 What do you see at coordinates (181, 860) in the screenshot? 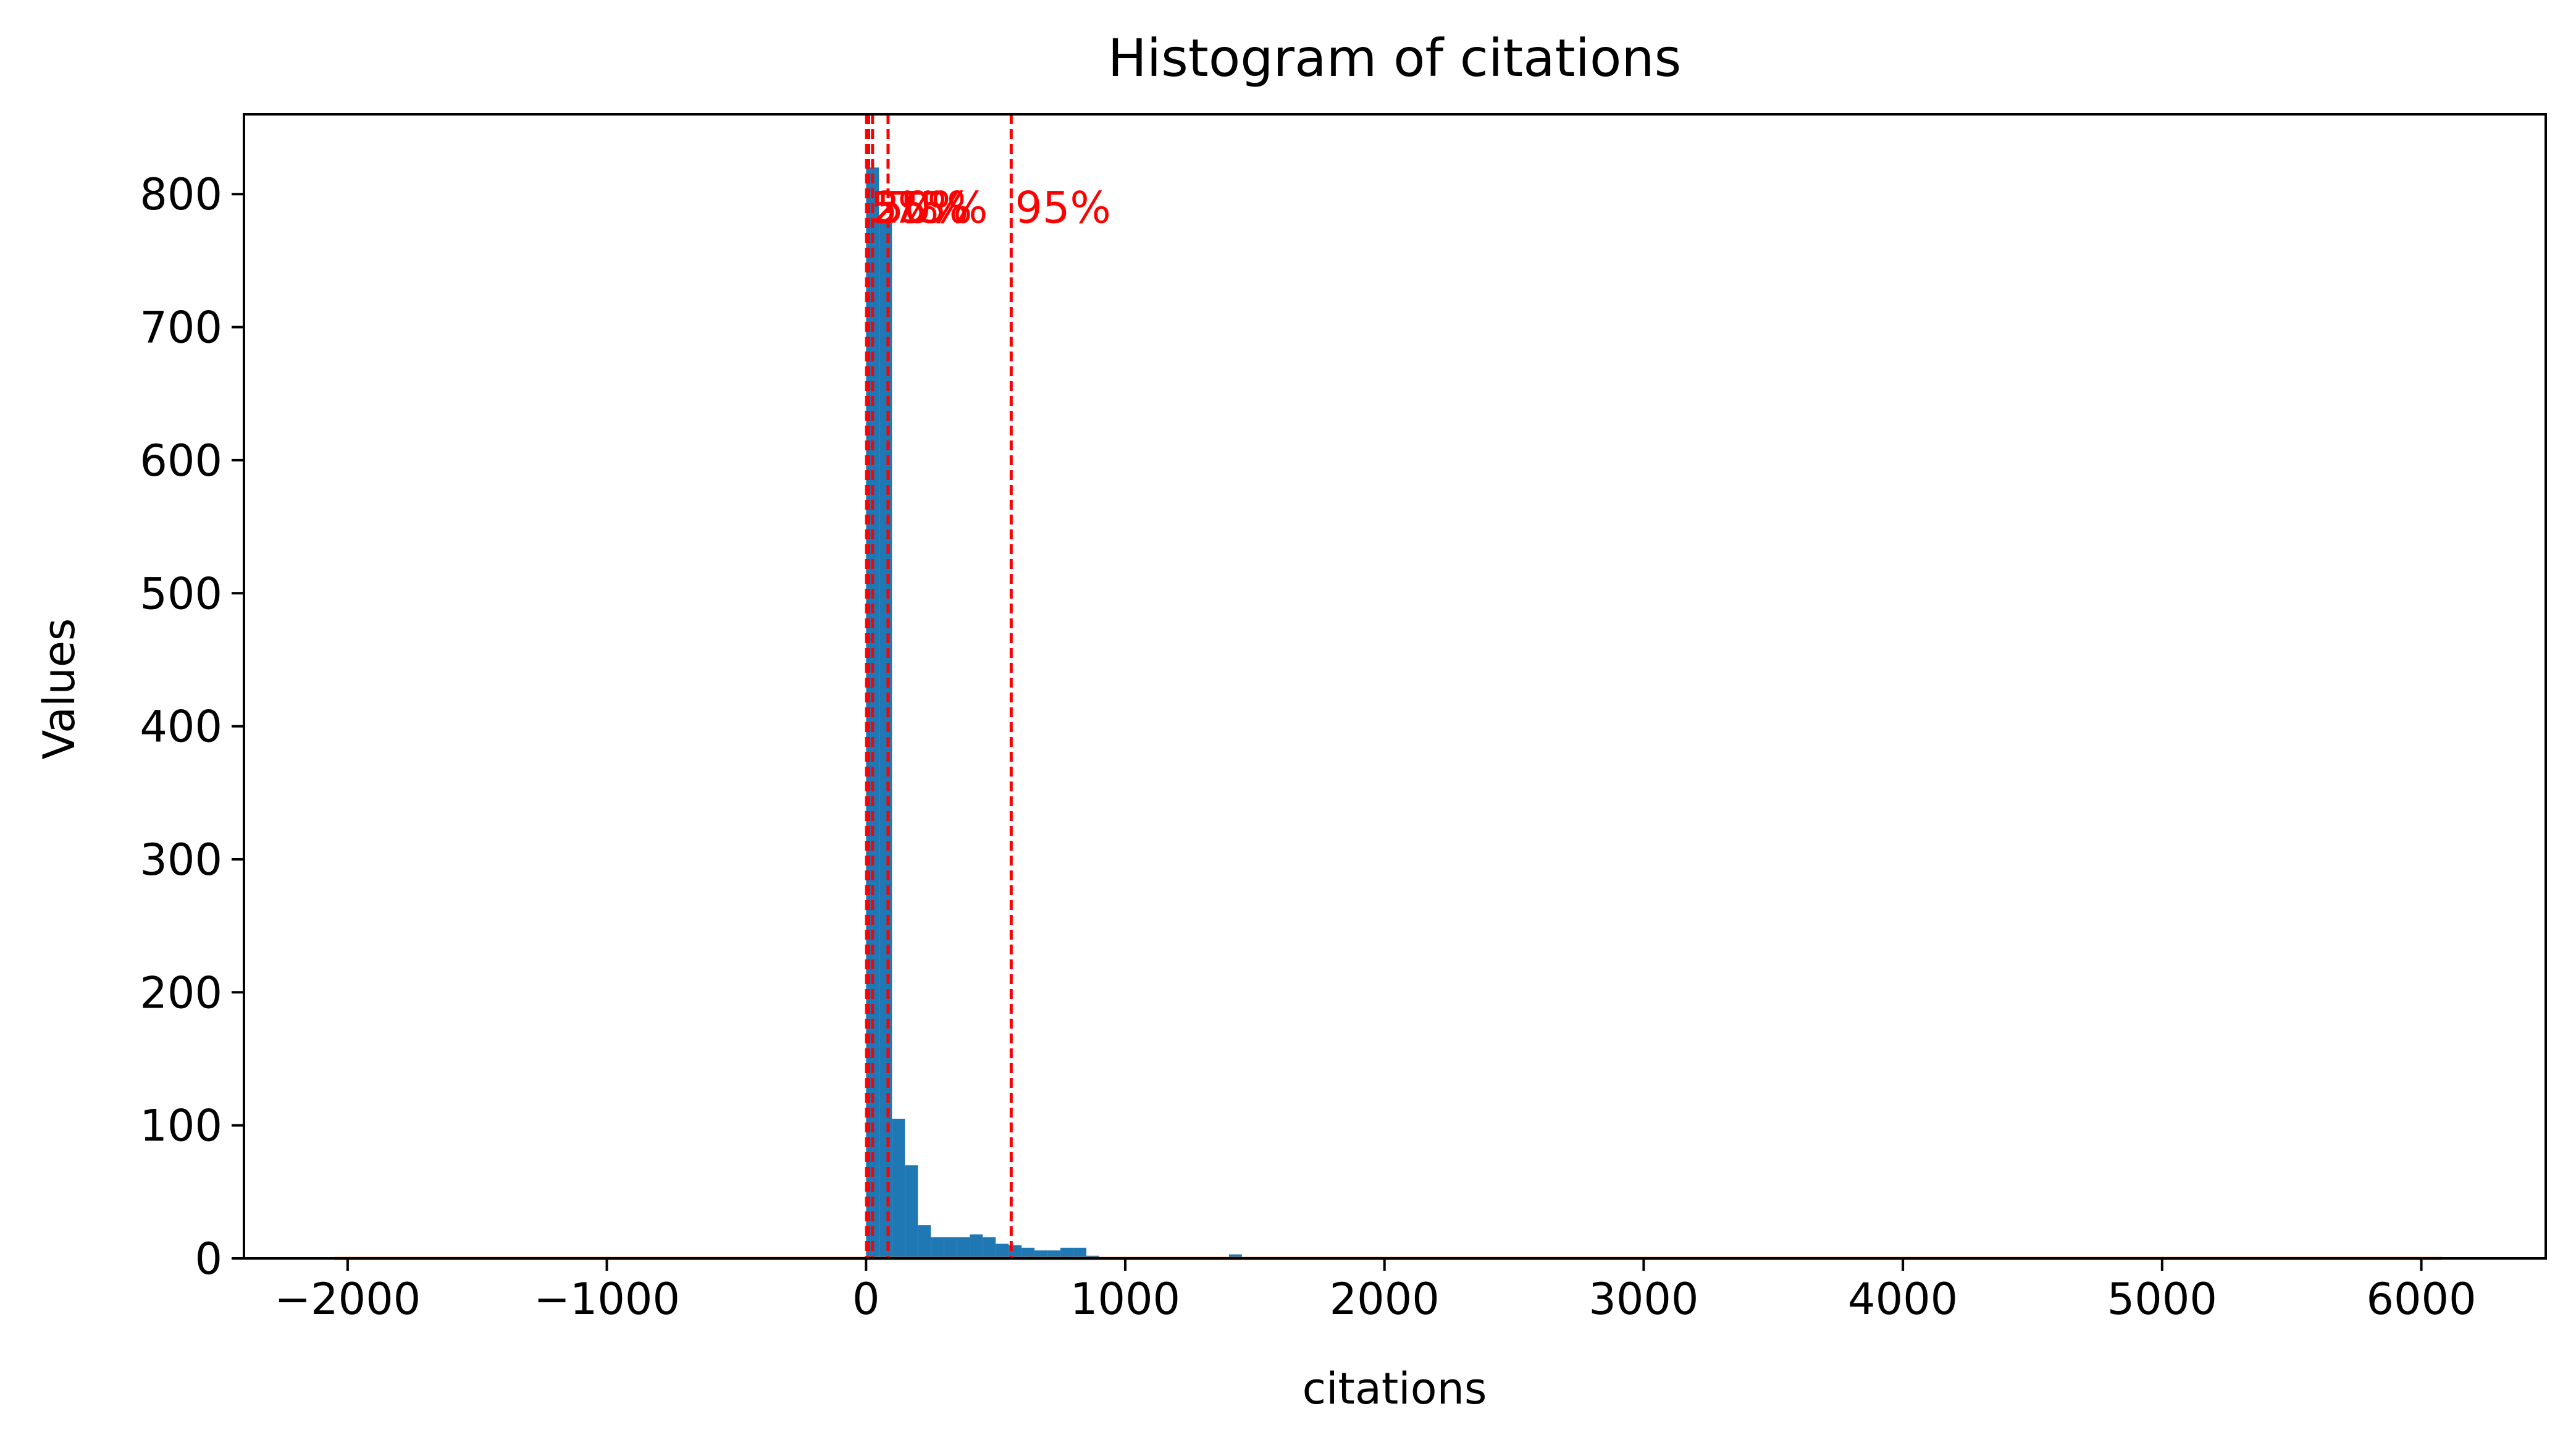
I see `y-tick-label: 300` at bounding box center [181, 860].